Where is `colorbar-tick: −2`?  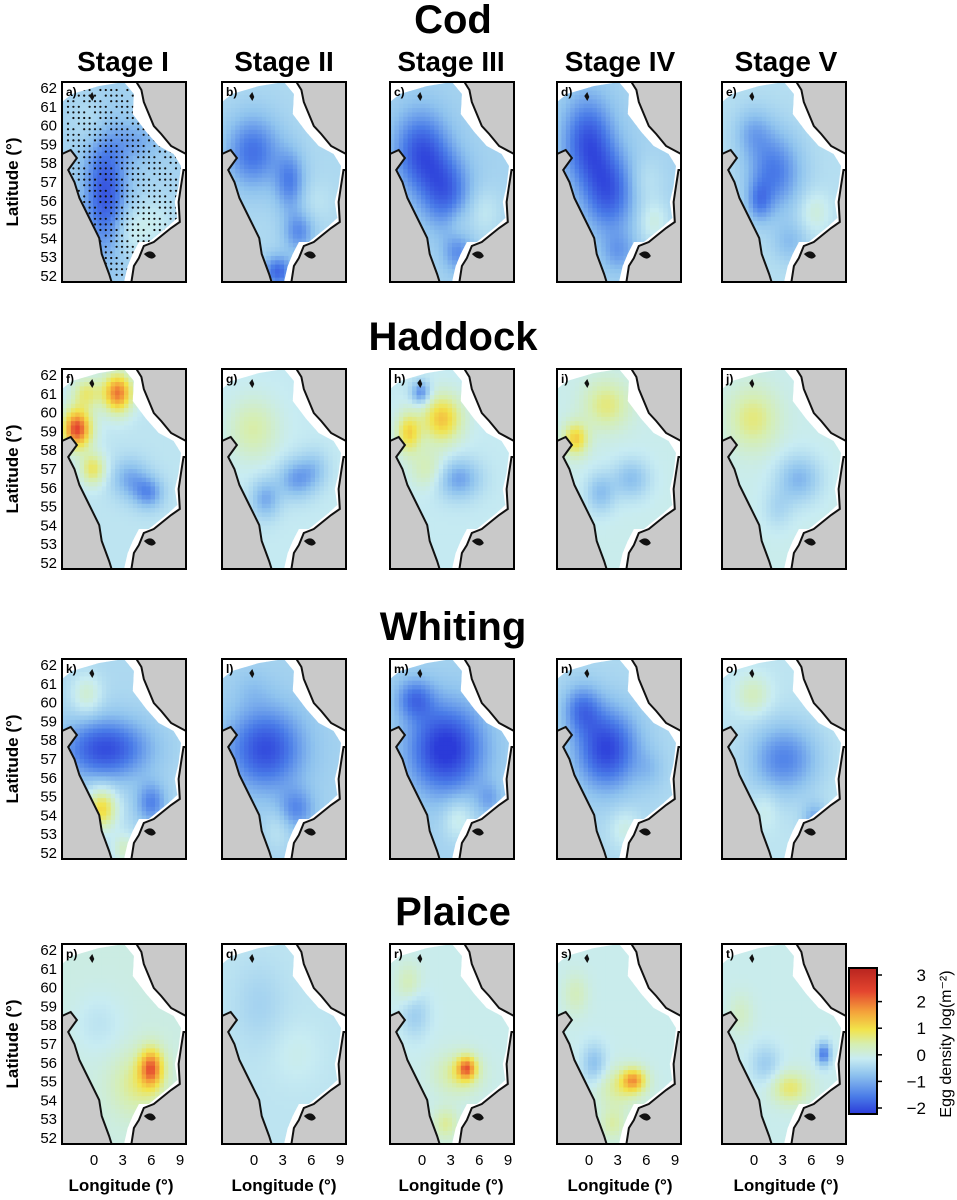 colorbar-tick: −2 is located at coordinates (916, 1108).